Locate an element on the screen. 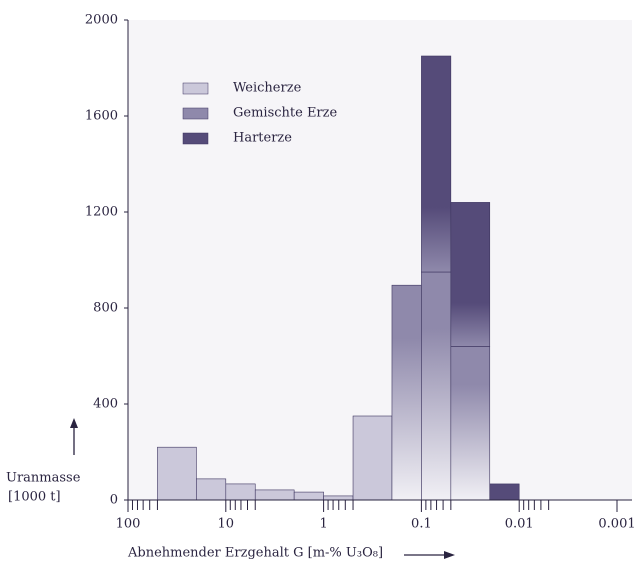 Image resolution: width=640 pixels, height=566 pixels. legend-label: Harterze is located at coordinates (262, 138).